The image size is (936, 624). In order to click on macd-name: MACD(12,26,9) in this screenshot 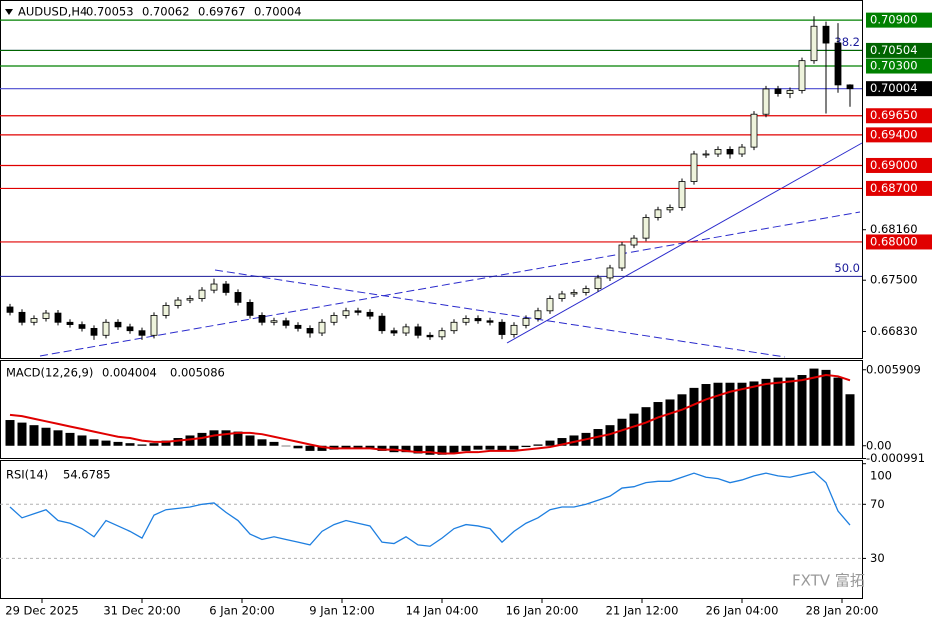, I will do `click(49, 373)`.